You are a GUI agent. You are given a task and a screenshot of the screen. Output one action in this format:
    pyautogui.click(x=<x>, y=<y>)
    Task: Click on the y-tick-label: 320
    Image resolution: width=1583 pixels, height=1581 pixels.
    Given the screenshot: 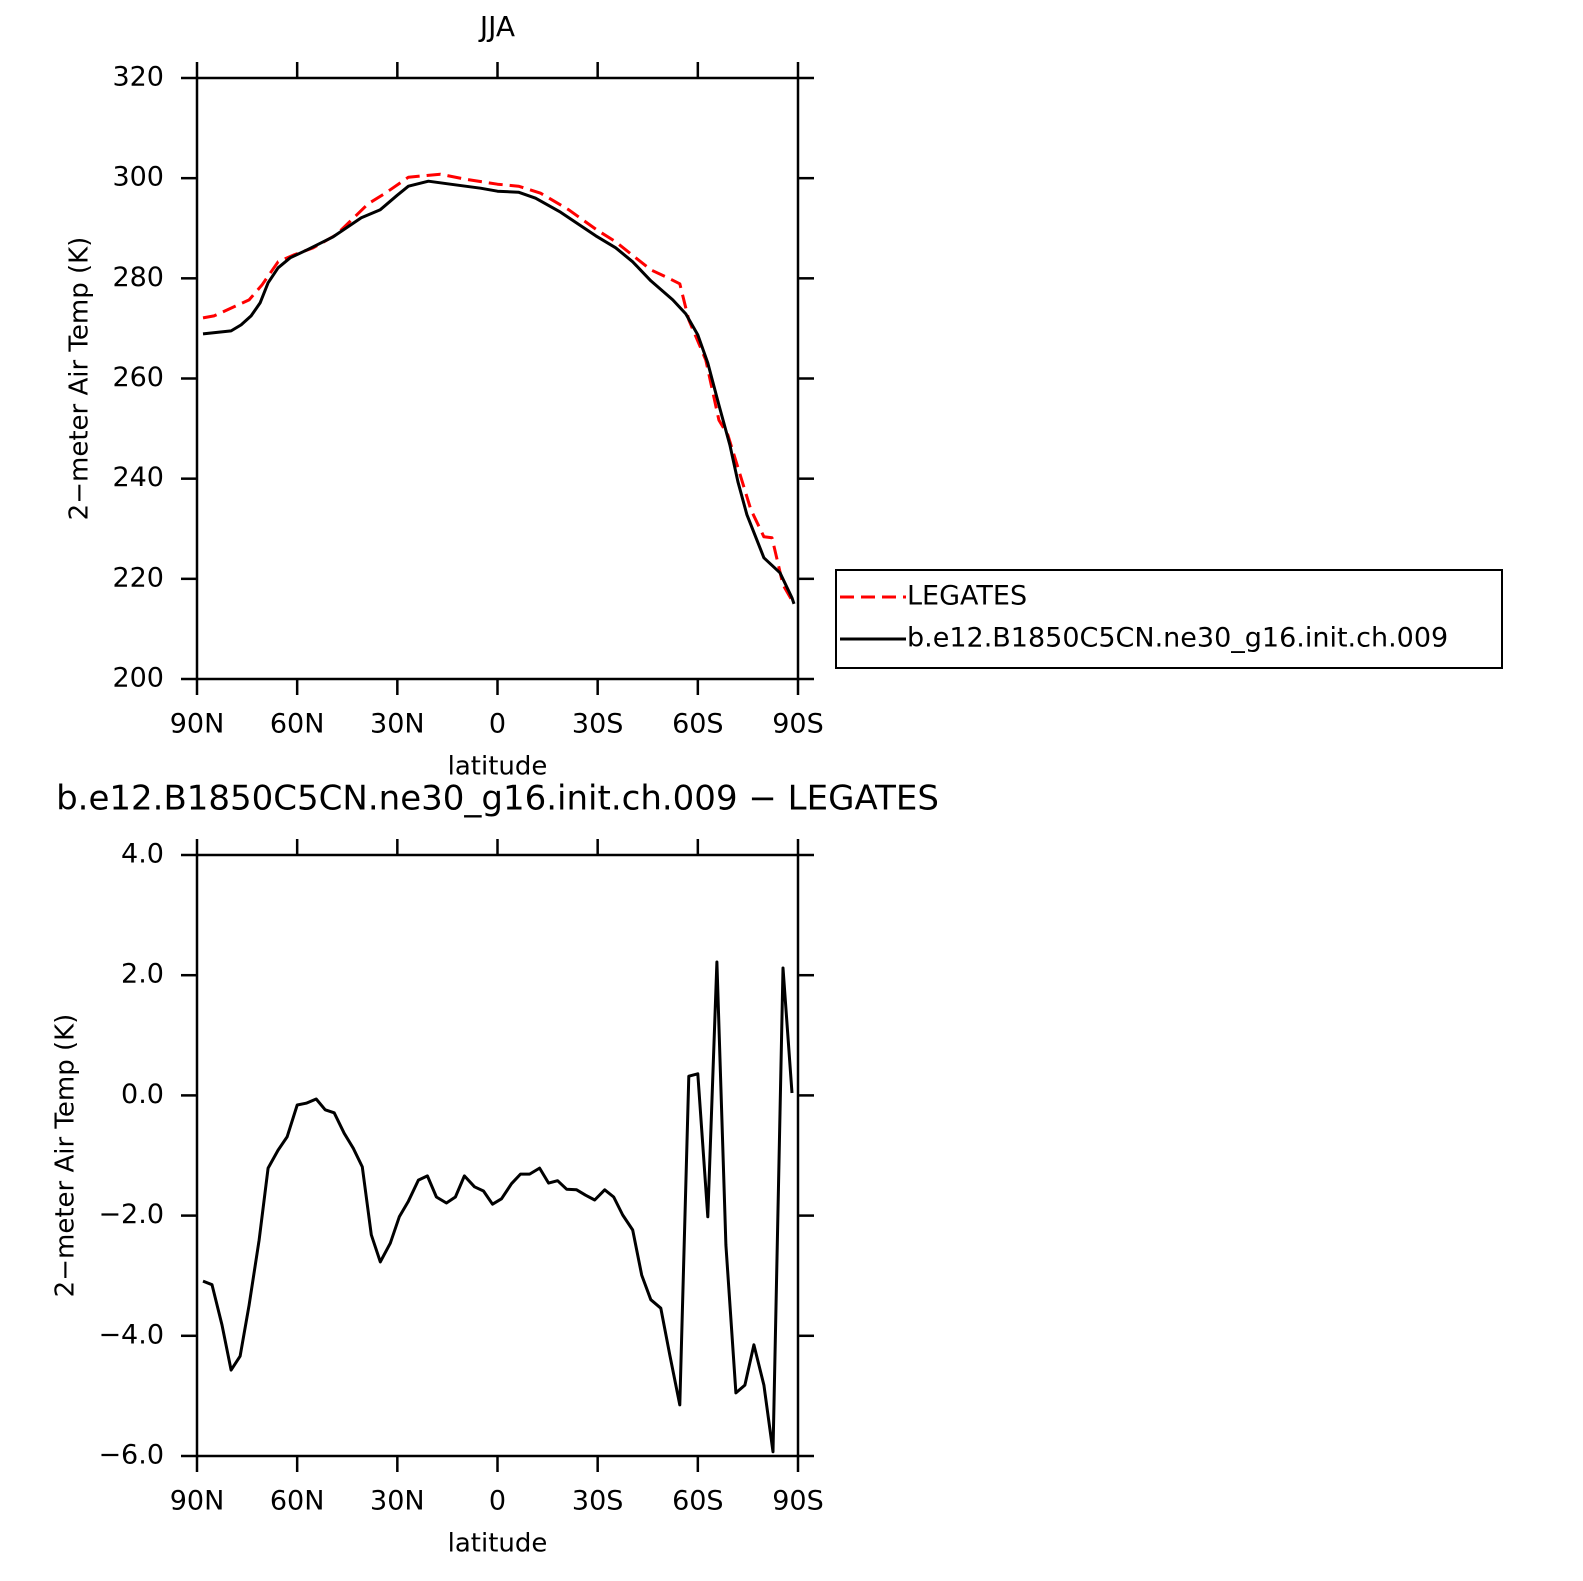 What is the action you would take?
    pyautogui.click(x=138, y=77)
    